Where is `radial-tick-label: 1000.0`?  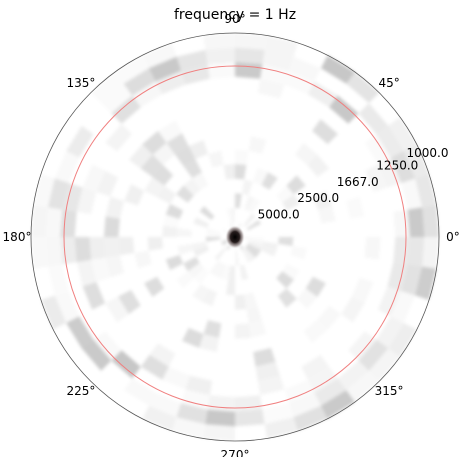
radial-tick-label: 1000.0 is located at coordinates (428, 153).